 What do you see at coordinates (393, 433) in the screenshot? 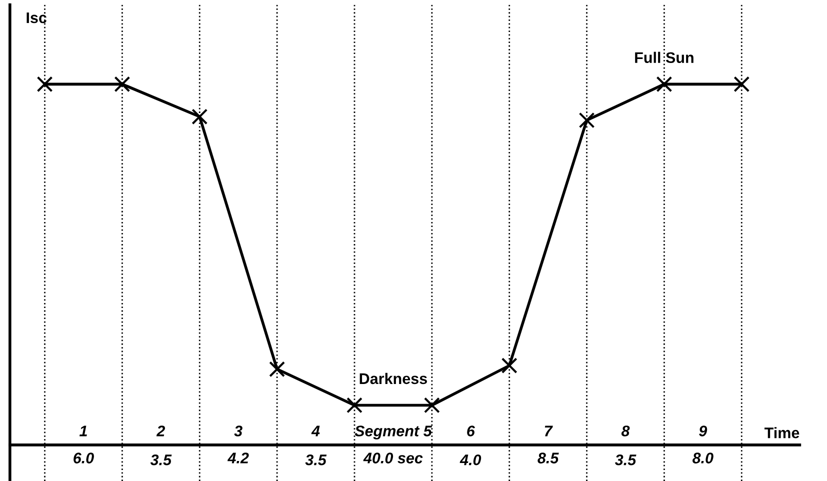
I see `annotation: Segment 5` at bounding box center [393, 433].